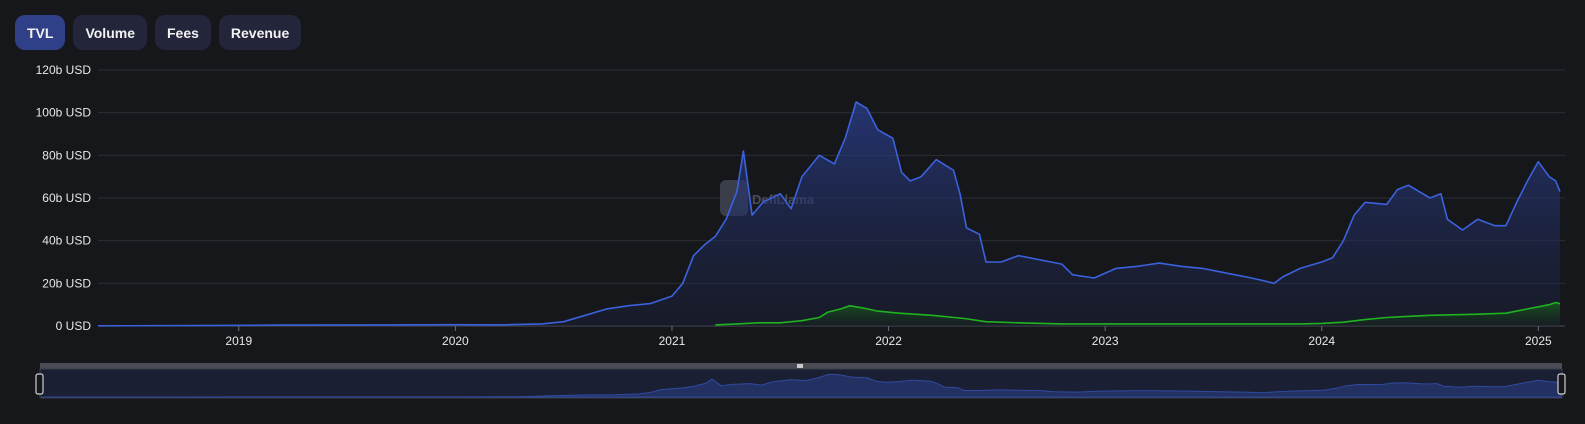 This screenshot has height=424, width=1585. Describe the element at coordinates (238, 341) in the screenshot. I see `x-tick-label: 2019` at that location.